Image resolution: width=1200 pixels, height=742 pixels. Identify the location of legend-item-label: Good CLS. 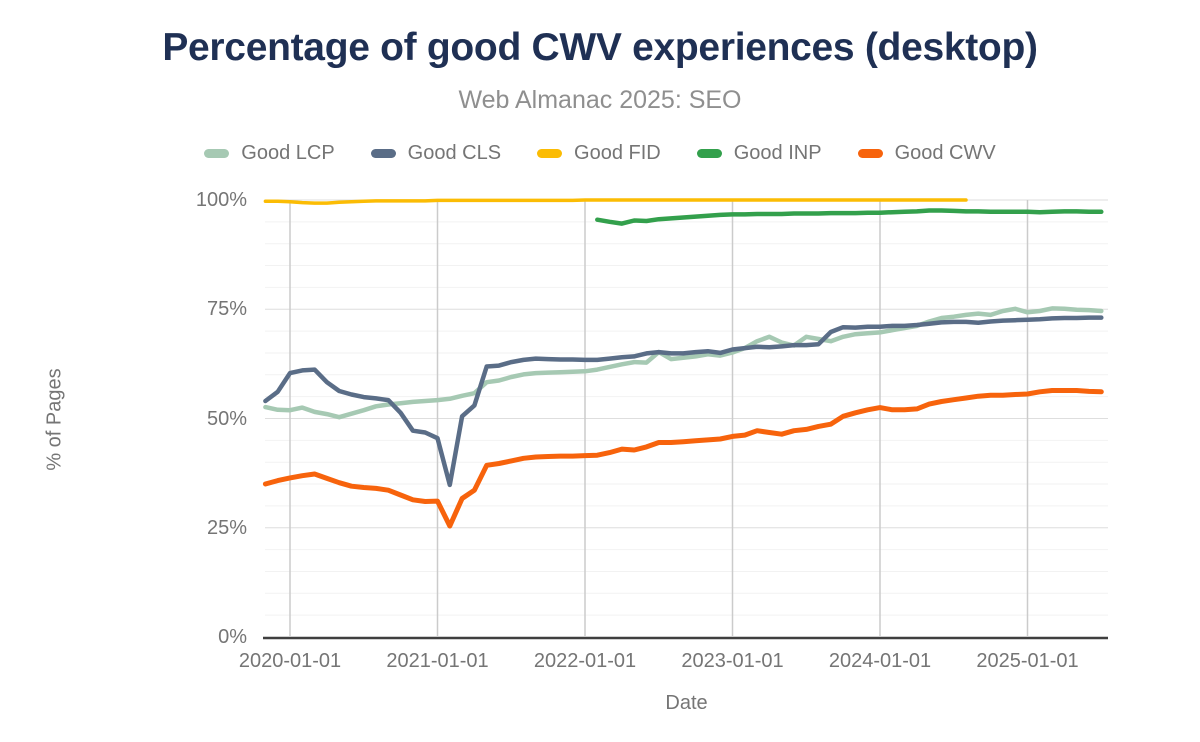
(454, 152).